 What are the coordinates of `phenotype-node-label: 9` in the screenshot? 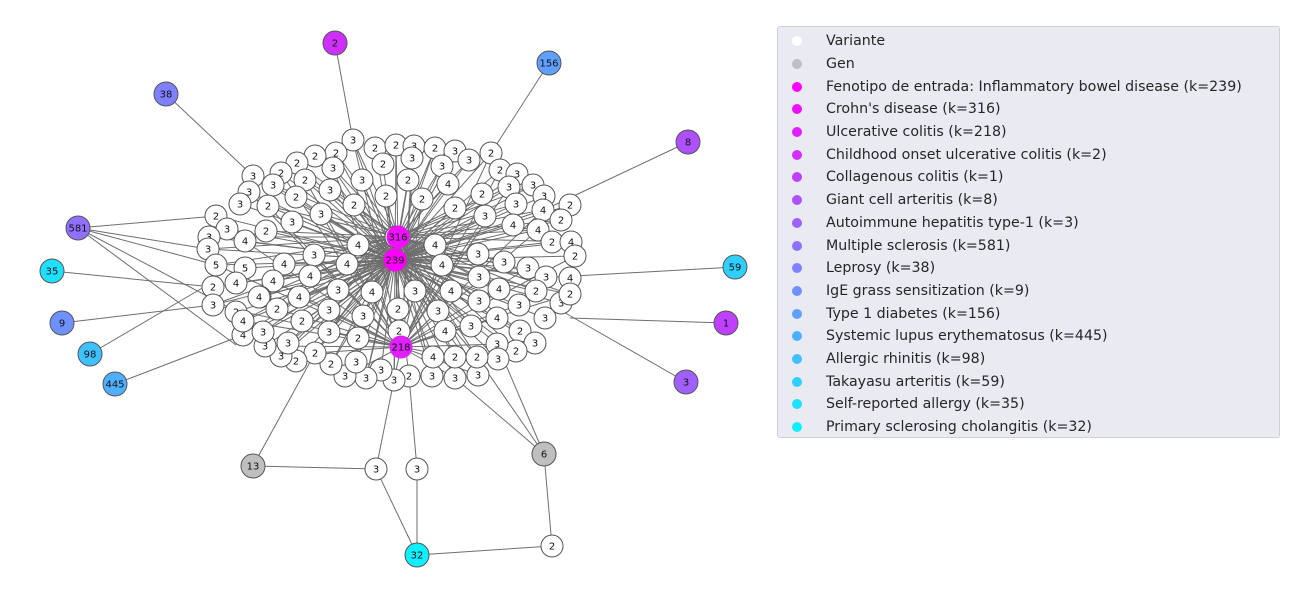 It's located at (62, 324).